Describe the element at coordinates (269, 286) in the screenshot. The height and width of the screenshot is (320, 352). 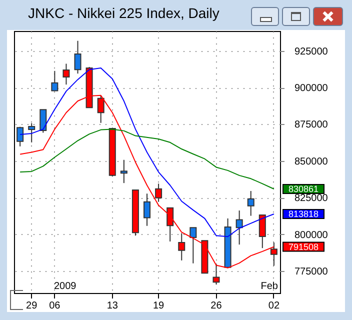
I see `annotation: Feb` at that location.